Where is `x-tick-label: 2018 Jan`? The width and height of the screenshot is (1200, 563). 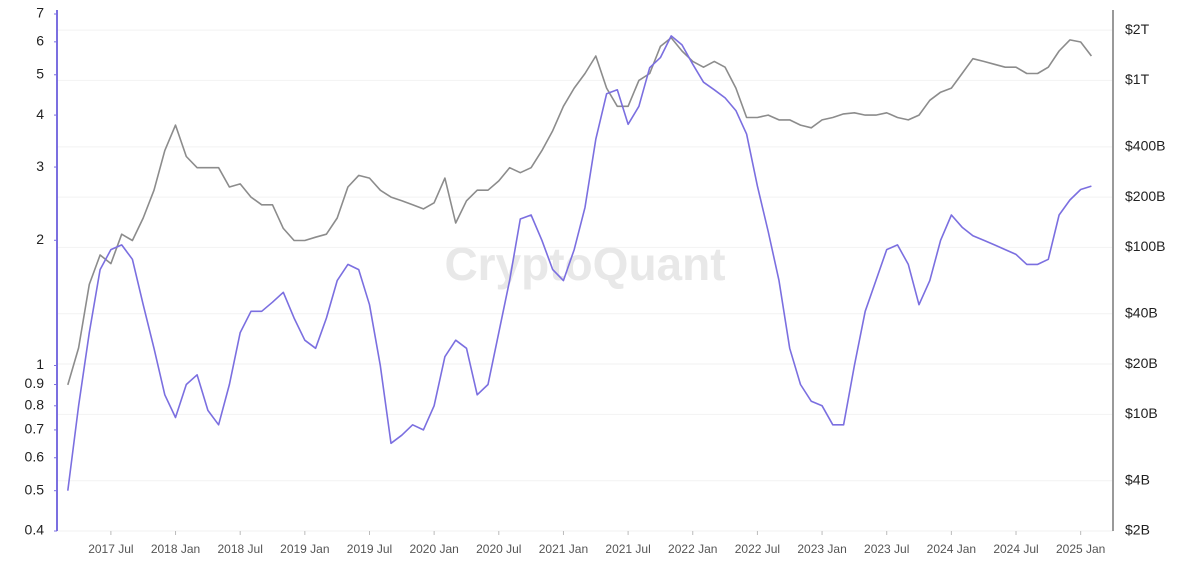 x-tick-label: 2018 Jan is located at coordinates (175, 549).